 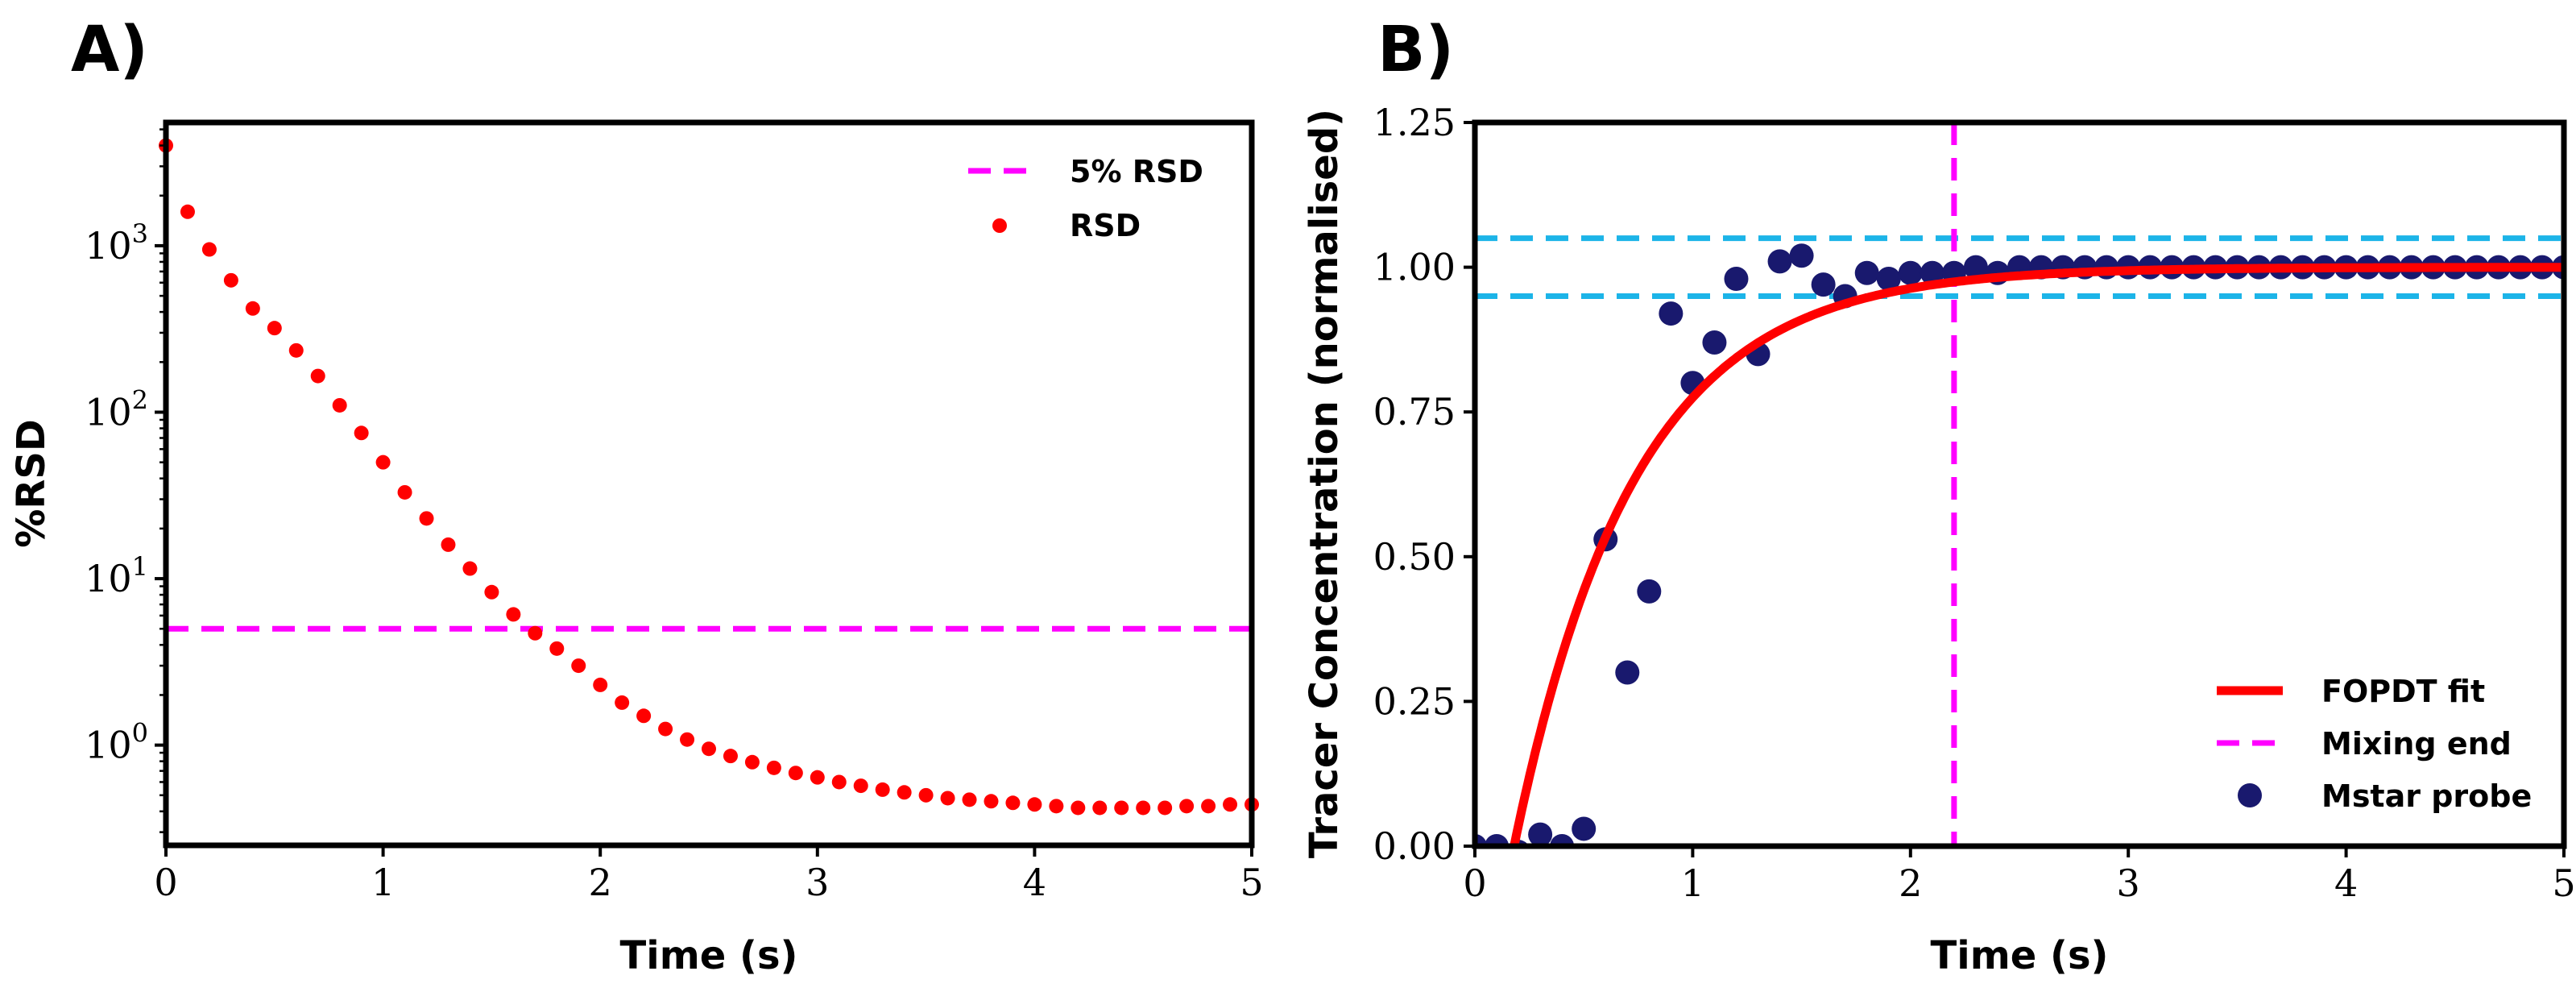 What do you see at coordinates (2019, 875) in the screenshot?
I see `panel-b-x-ticks: 0 1 2 3 4 5` at bounding box center [2019, 875].